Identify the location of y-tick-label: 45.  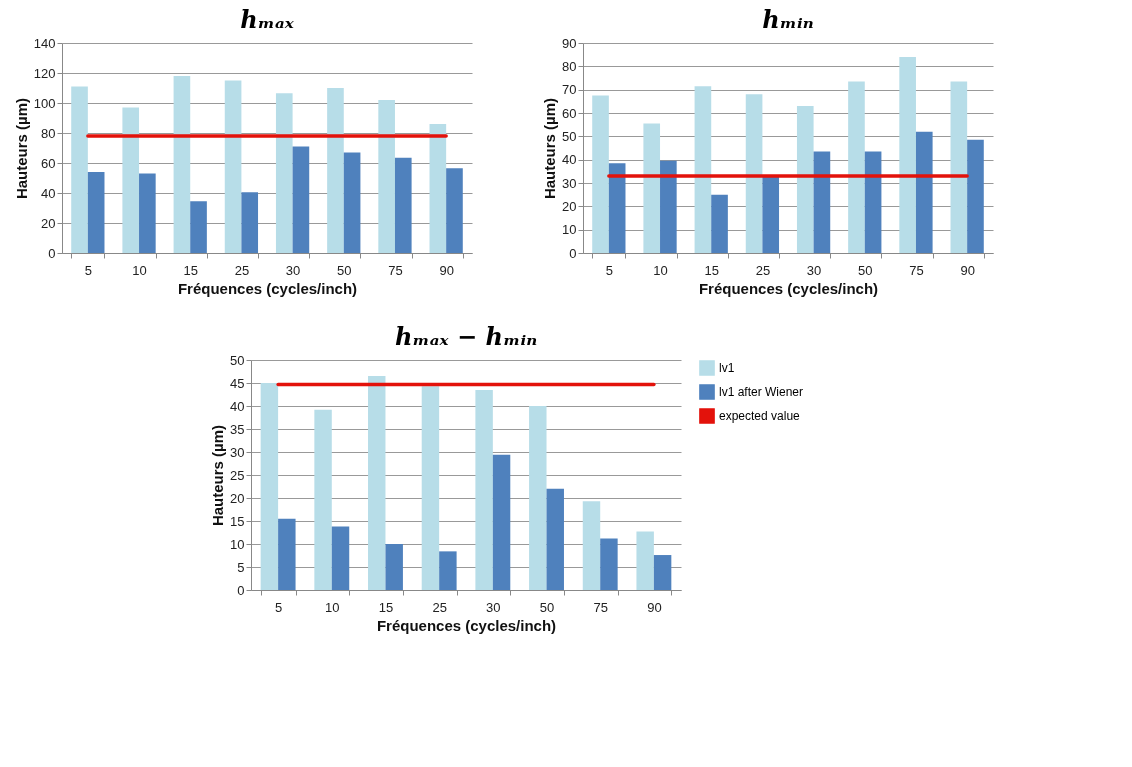
(237, 383).